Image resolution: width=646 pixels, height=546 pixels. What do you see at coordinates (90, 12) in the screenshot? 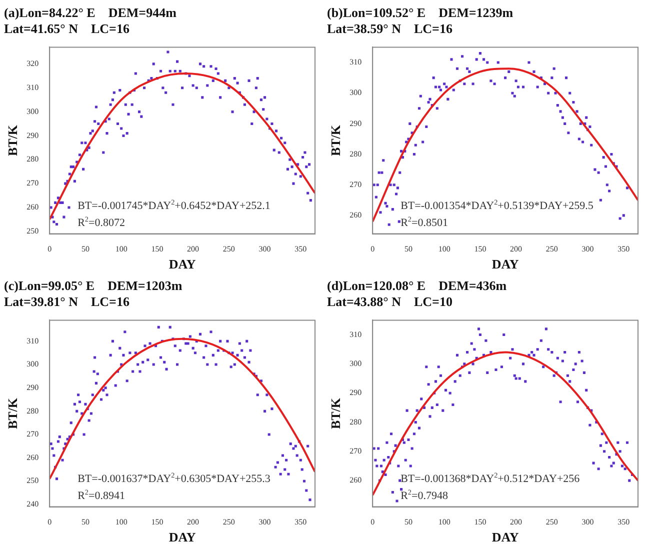
I see `chart-title: (a)Lon=84.22° E DEM=944m` at bounding box center [90, 12].